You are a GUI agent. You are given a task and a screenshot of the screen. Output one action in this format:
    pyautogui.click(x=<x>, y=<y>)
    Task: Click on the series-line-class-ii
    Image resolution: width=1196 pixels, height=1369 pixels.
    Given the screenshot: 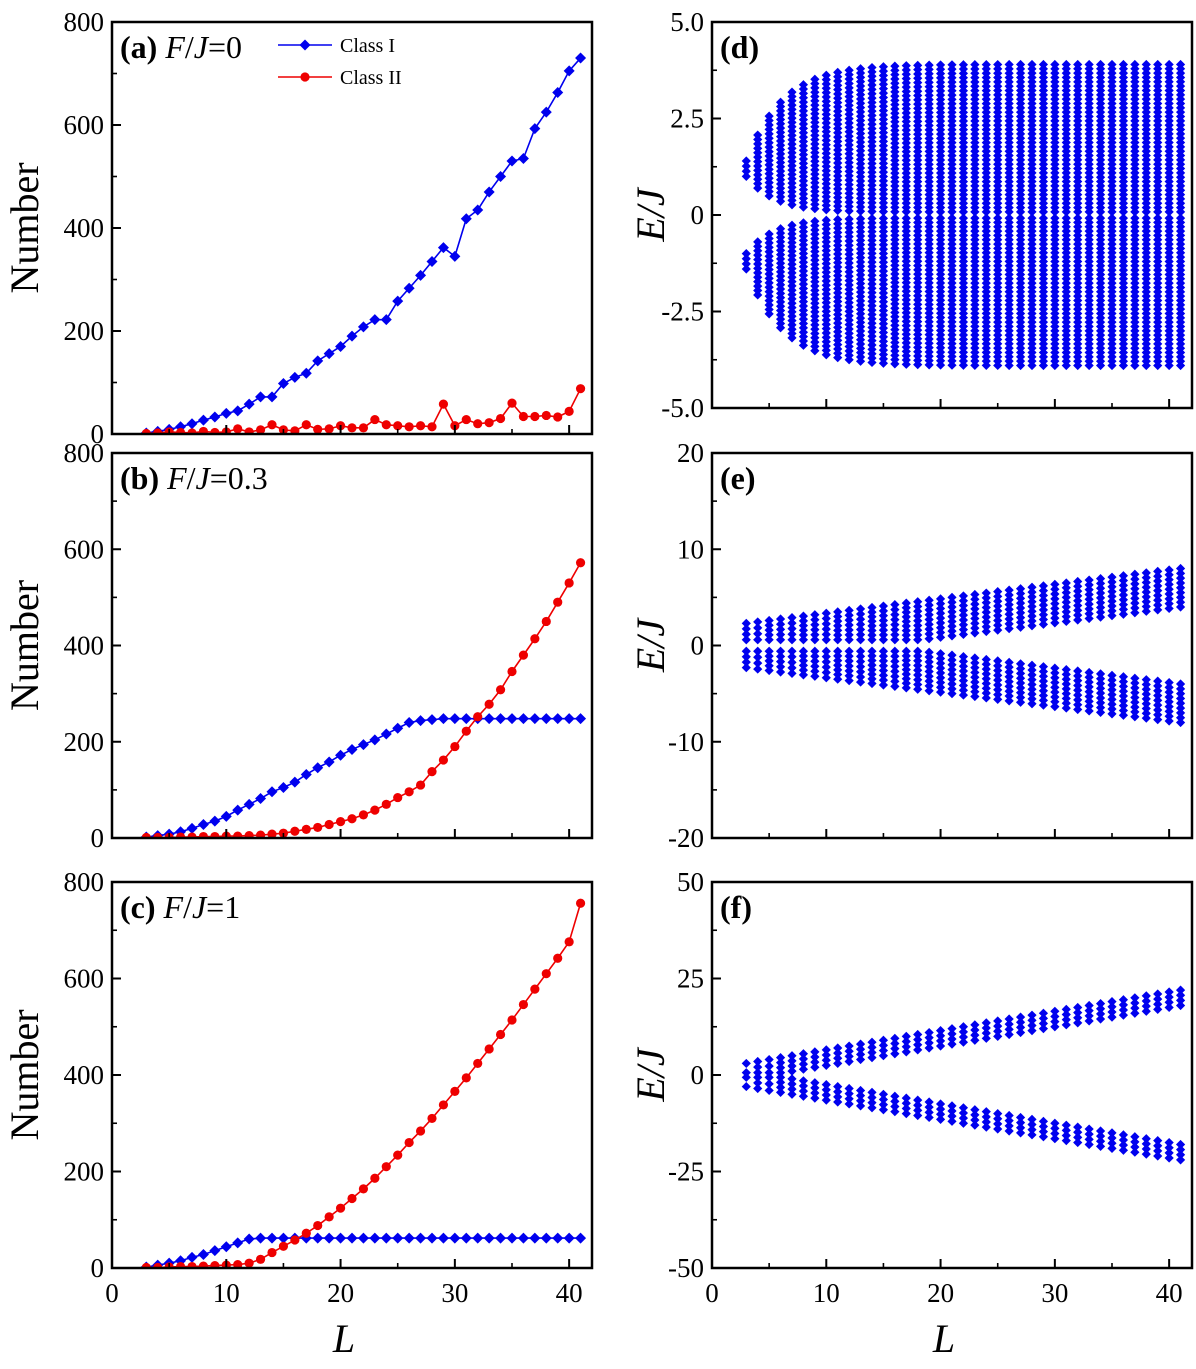 What is the action you would take?
    pyautogui.click(x=364, y=1085)
    